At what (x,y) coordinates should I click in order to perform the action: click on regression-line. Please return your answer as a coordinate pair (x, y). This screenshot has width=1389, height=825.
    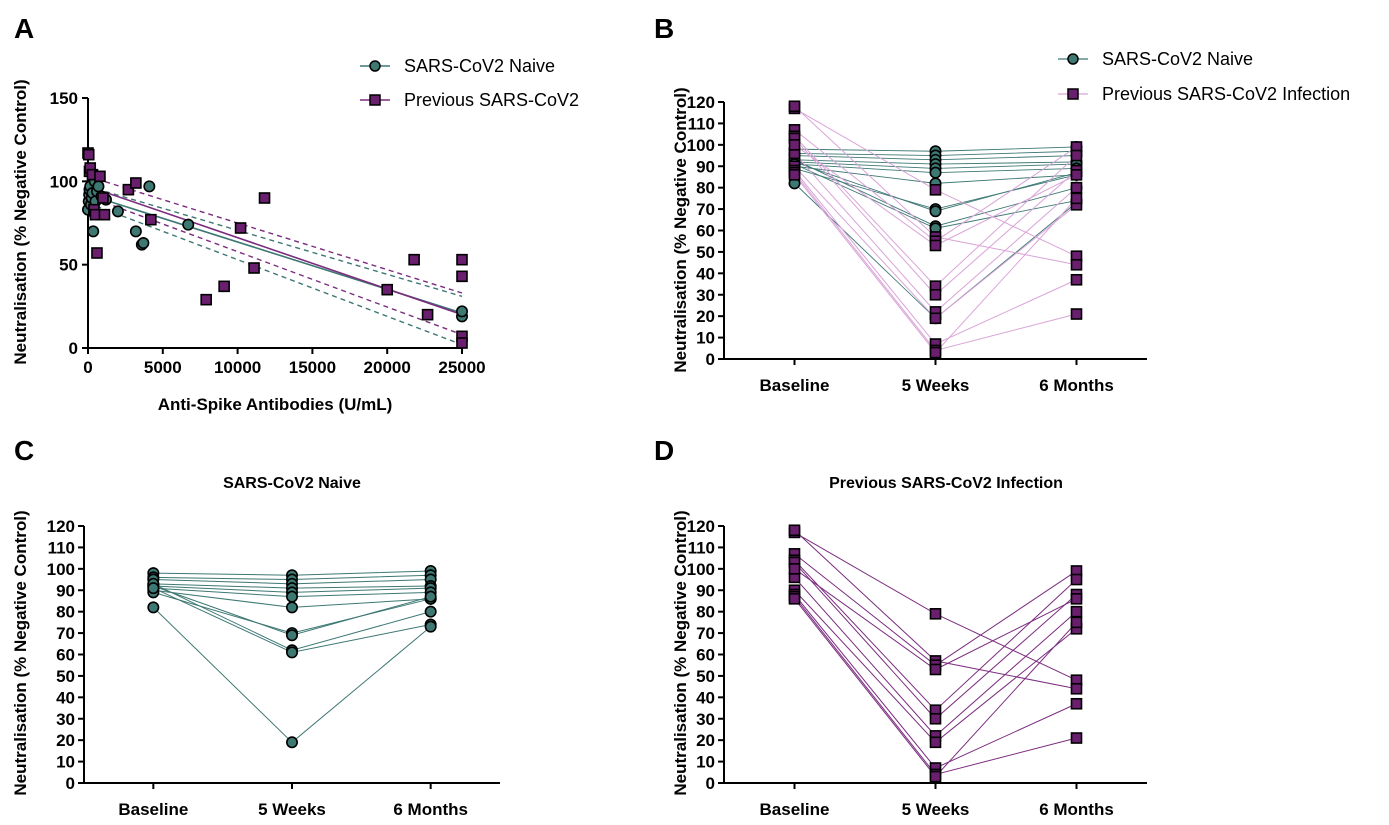
    Looking at the image, I should click on (275, 250).